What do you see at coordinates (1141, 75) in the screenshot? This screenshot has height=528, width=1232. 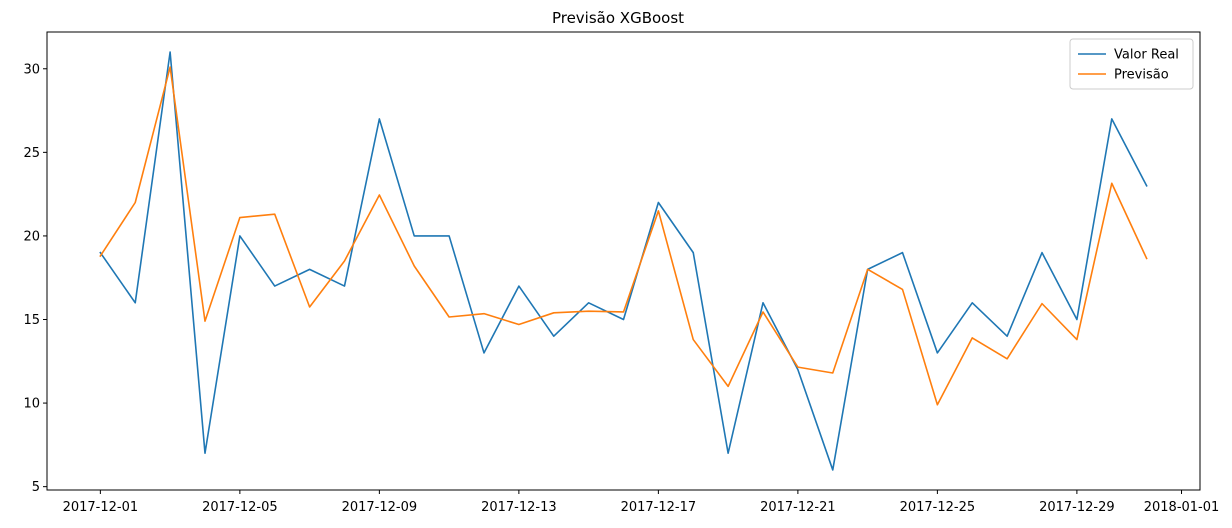 I see `legend-label-1: Previsão` at bounding box center [1141, 75].